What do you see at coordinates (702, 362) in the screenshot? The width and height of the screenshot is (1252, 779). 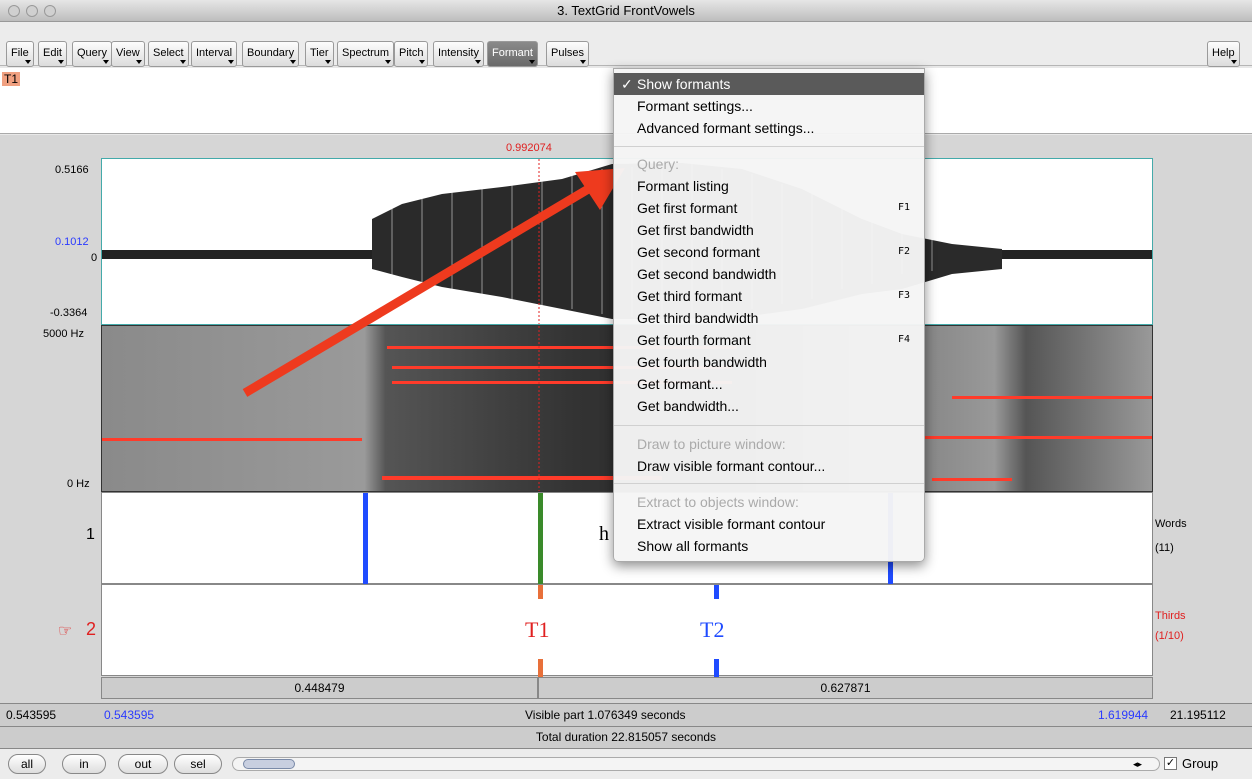 I see `menu-item-get-fourth-bandwidth: Get fourth bandwidth` at bounding box center [702, 362].